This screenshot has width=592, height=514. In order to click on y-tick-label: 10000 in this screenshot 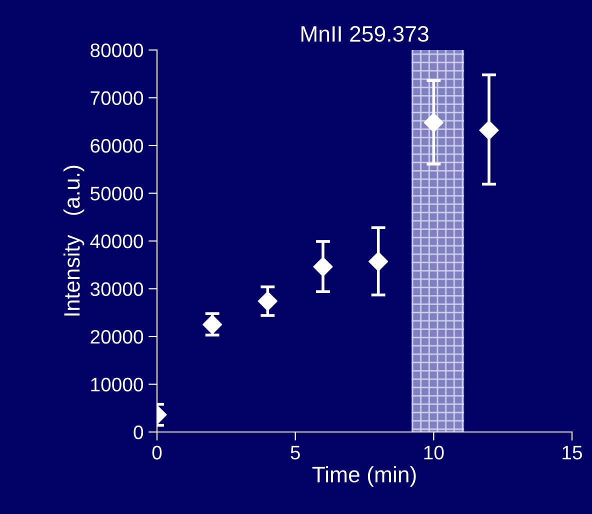, I will do `click(117, 385)`.